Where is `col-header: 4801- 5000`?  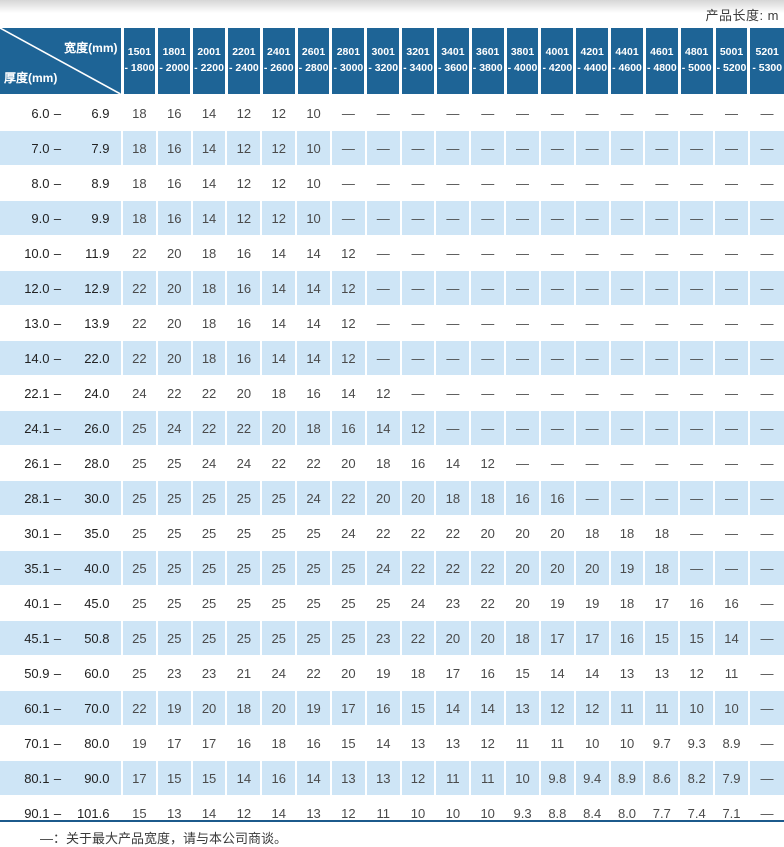 col-header: 4801- 5000 is located at coordinates (696, 62).